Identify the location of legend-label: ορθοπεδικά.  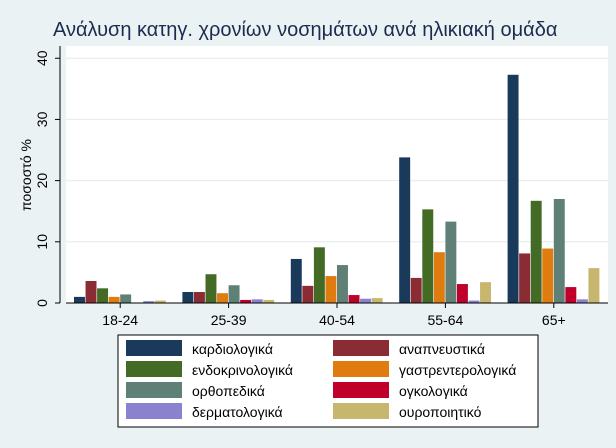
(228, 391).